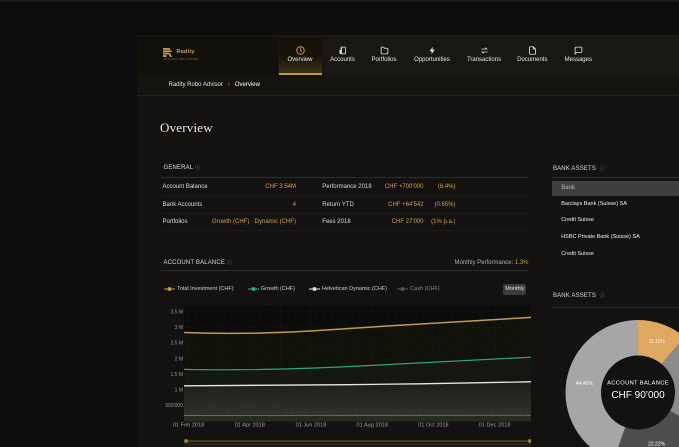 The width and height of the screenshot is (679, 447). I want to click on svg-text: 44.45%, so click(585, 384).